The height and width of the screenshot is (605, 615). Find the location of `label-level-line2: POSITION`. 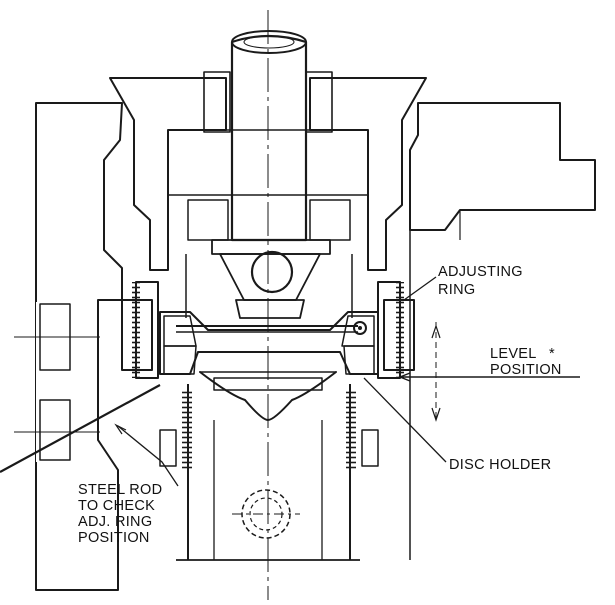

label-level-line2: POSITION is located at coordinates (526, 370).